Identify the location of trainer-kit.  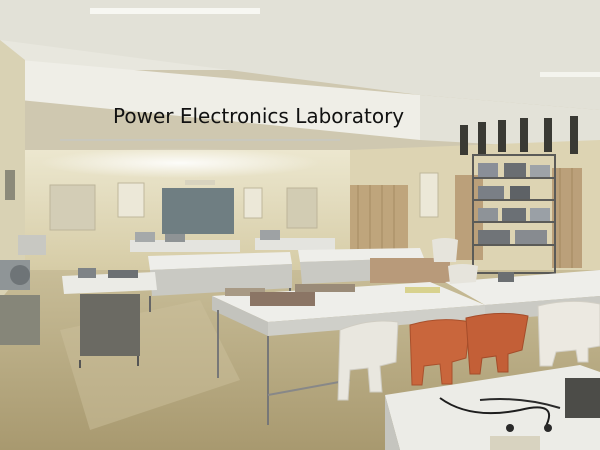
(282, 299).